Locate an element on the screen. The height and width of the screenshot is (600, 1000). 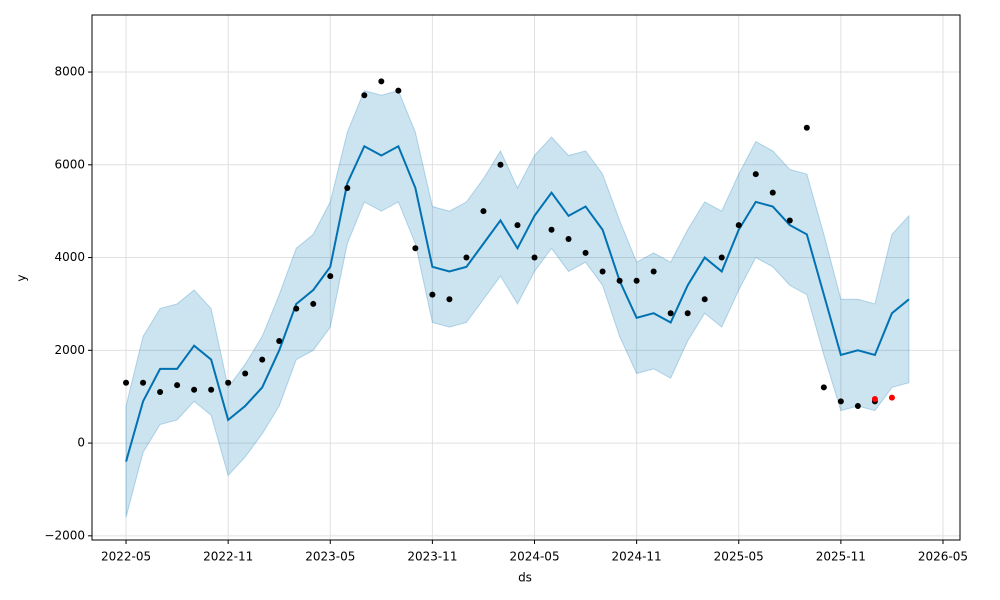
x-tick-label: 2025-11 is located at coordinates (841, 557).